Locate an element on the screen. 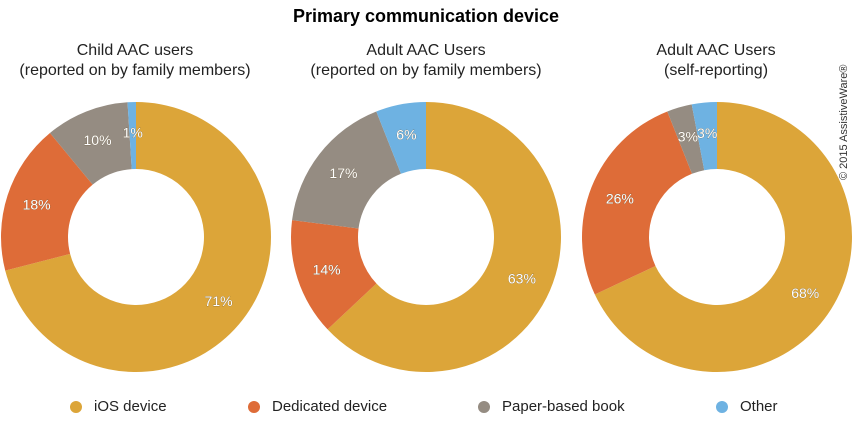 Image resolution: width=852 pixels, height=426 pixels. segment-label: 26% is located at coordinates (620, 199).